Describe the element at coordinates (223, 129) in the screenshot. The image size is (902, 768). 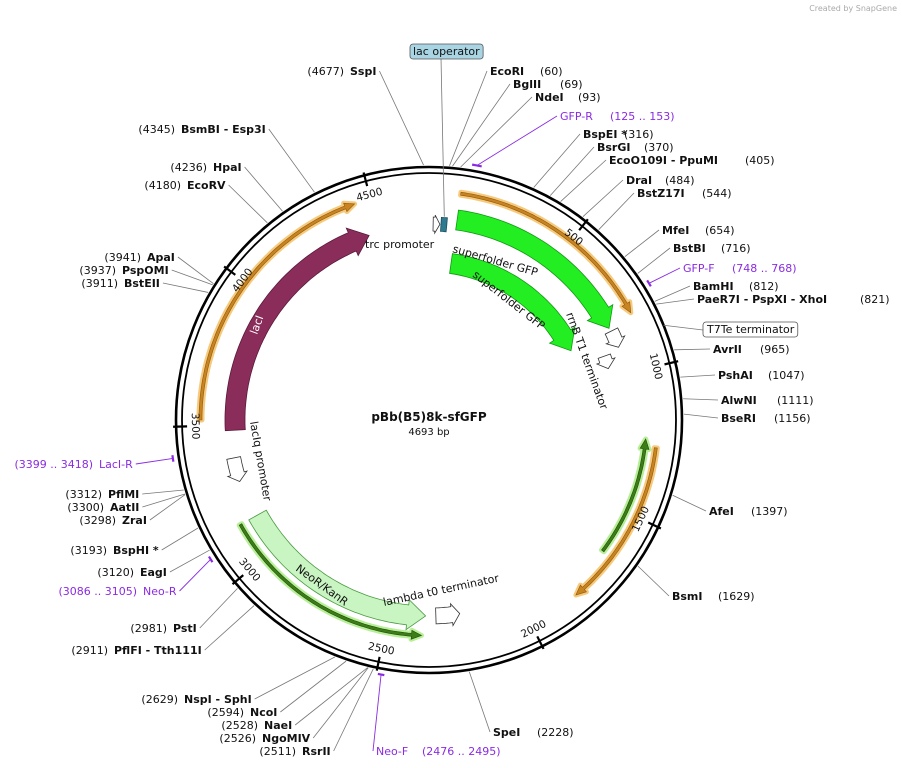
I see `label-name: BsmBI - Esp3I` at that location.